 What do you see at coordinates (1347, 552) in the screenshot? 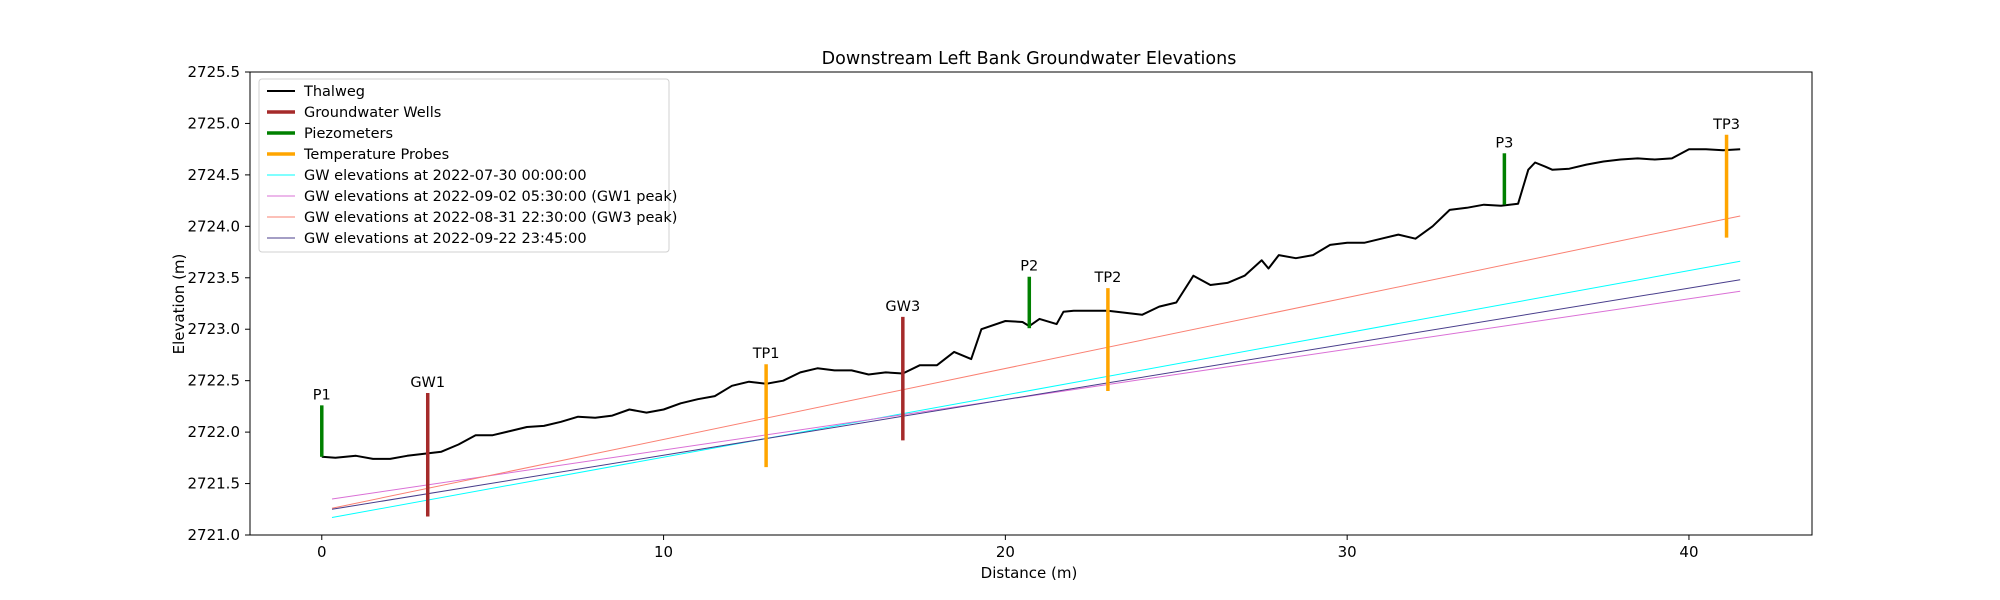
I see `x-tick-label: 30` at bounding box center [1347, 552].